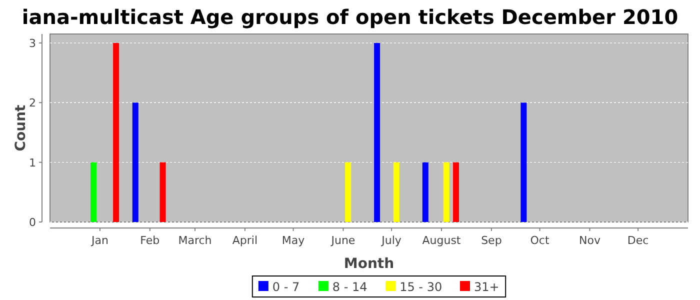 The width and height of the screenshot is (700, 300). I want to click on x-tick-label: August, so click(442, 240).